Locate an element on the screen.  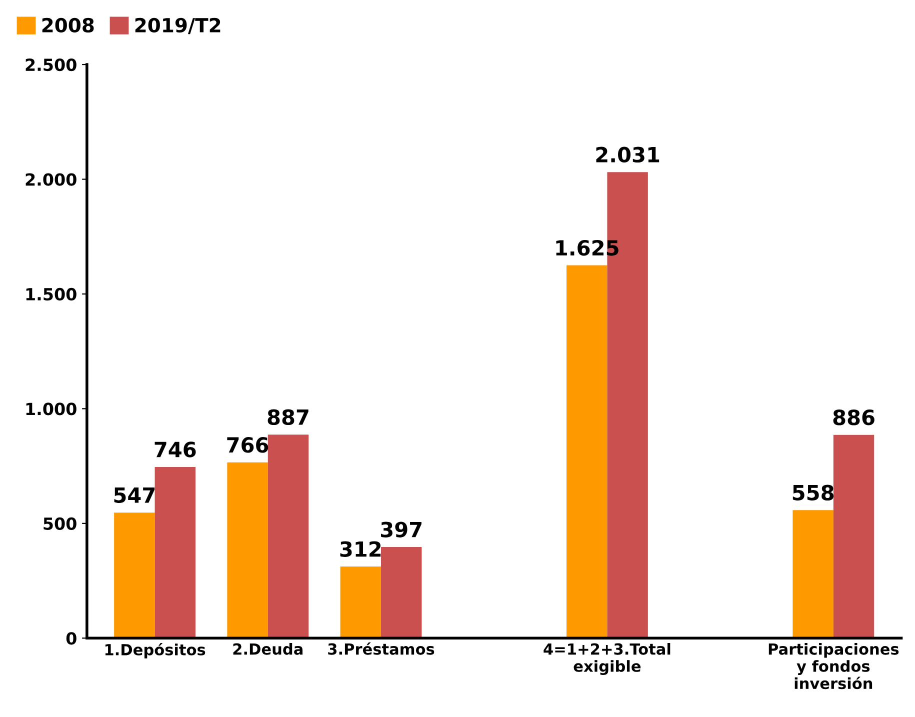
data-label: 887 is located at coordinates (288, 417).